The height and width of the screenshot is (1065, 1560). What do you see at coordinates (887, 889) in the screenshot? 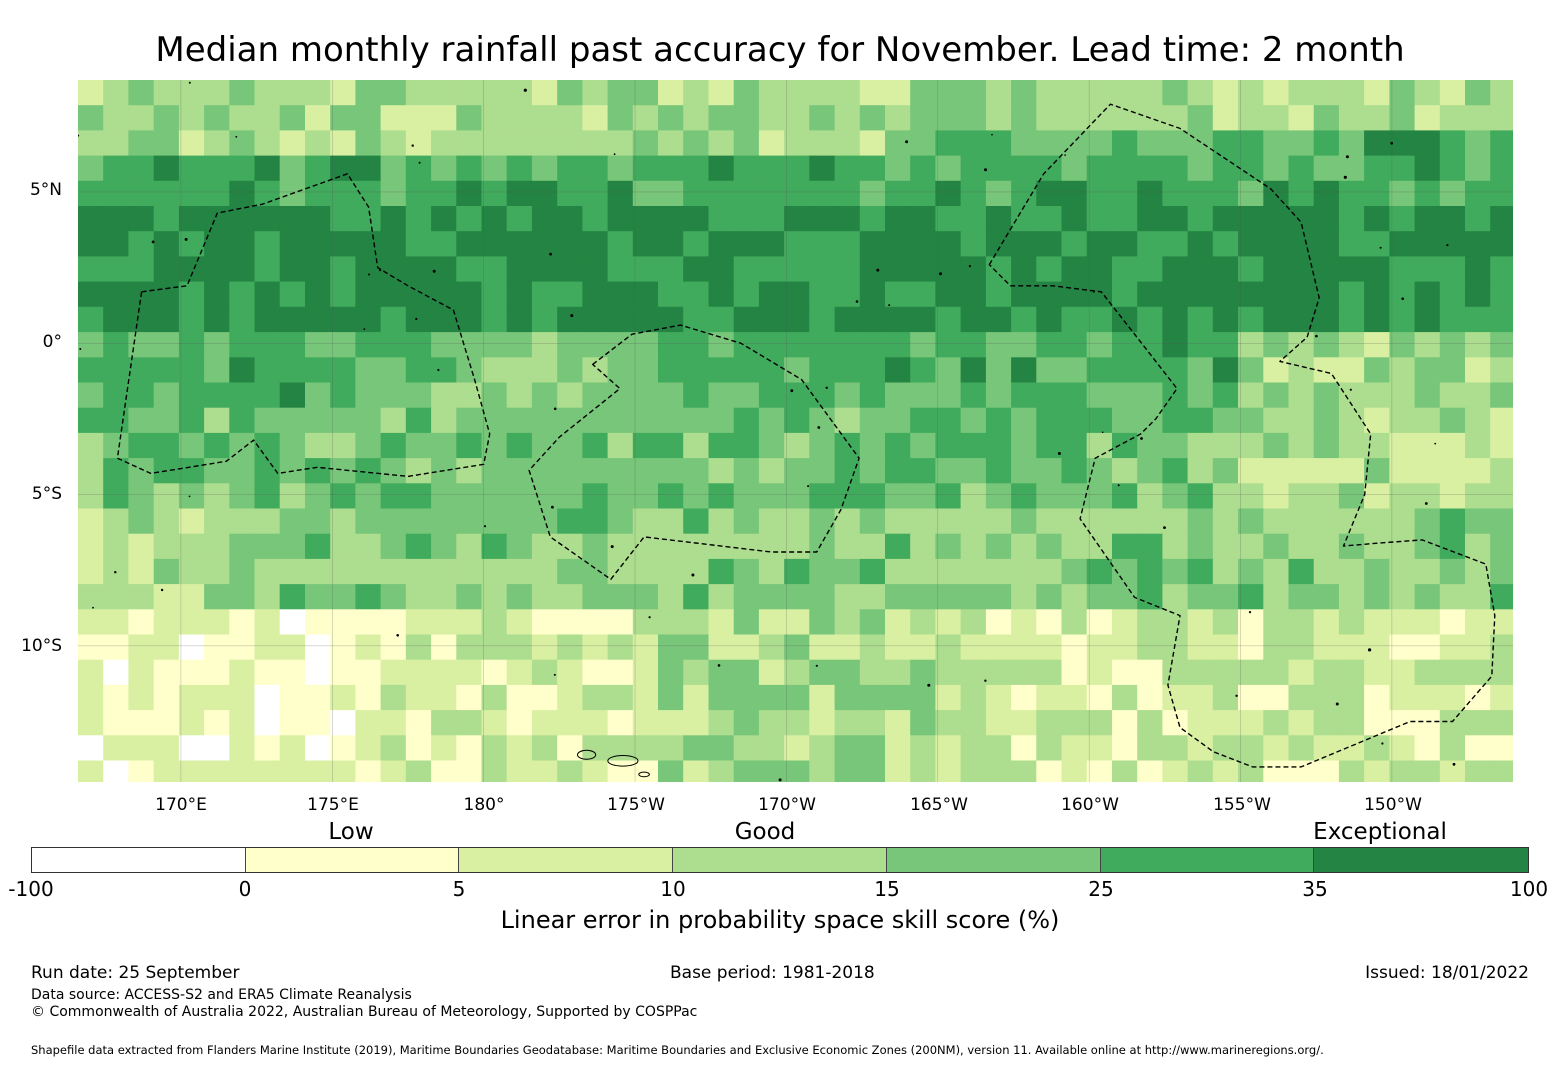
I see `colorbar-tick: 15` at bounding box center [887, 889].